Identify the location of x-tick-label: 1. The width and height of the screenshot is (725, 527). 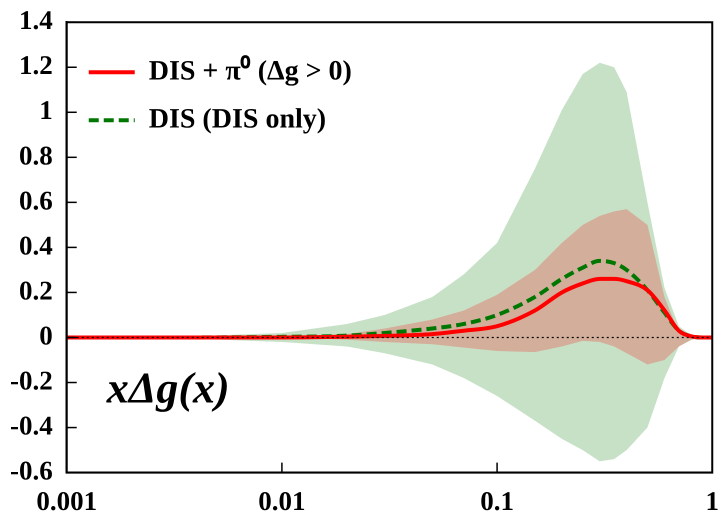
(712, 501).